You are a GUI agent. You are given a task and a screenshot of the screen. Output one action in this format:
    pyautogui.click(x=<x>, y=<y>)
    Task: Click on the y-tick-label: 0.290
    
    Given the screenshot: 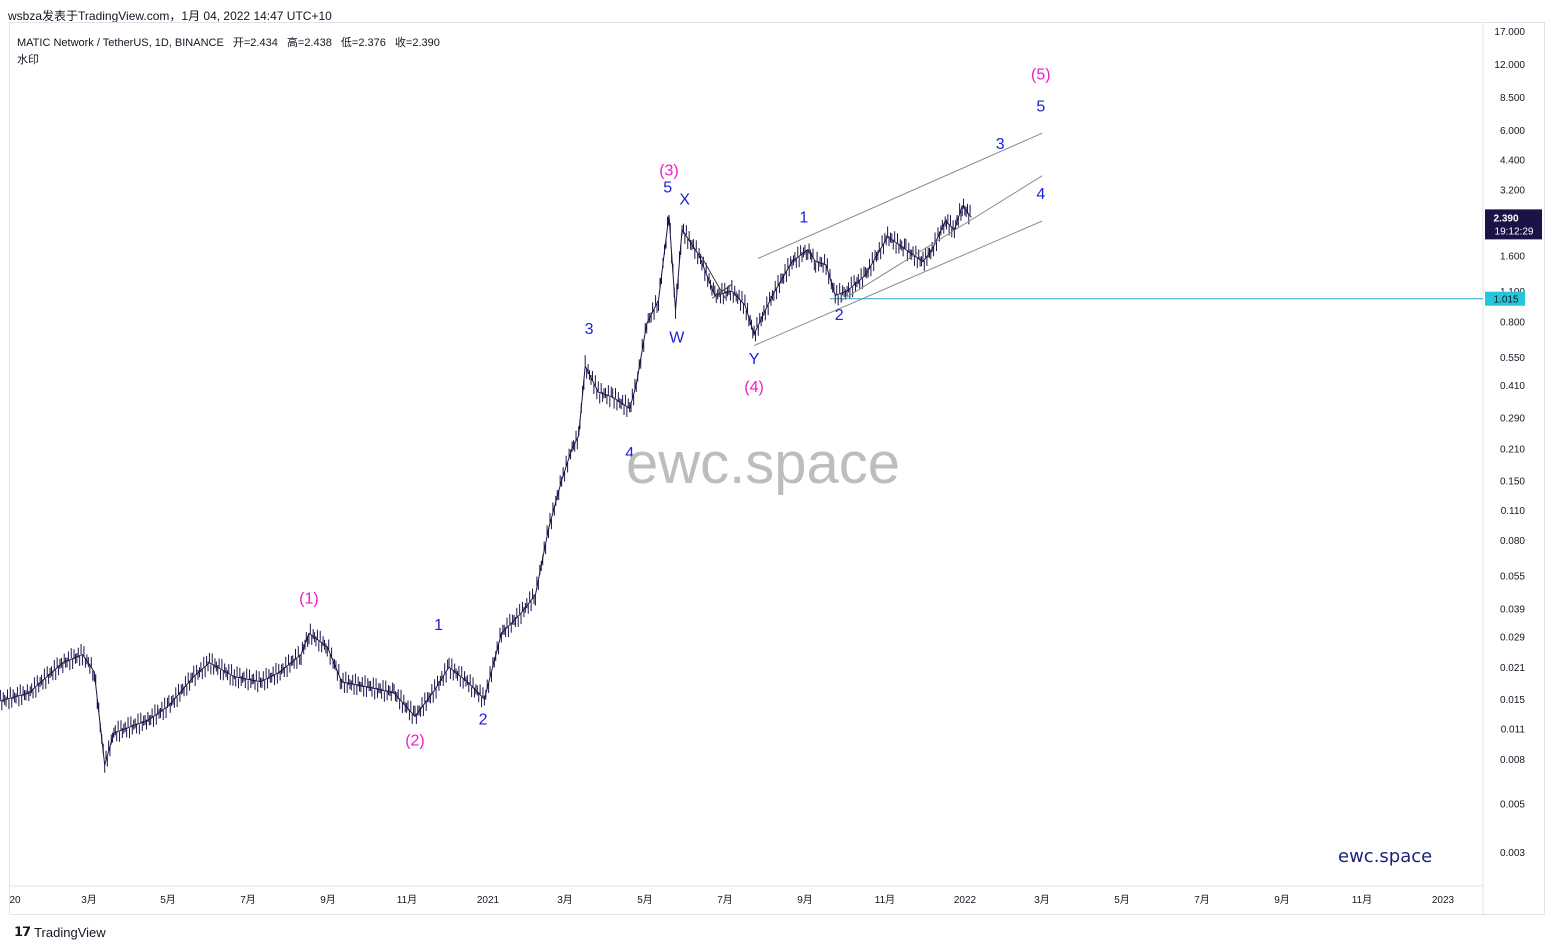 What is the action you would take?
    pyautogui.click(x=1512, y=419)
    